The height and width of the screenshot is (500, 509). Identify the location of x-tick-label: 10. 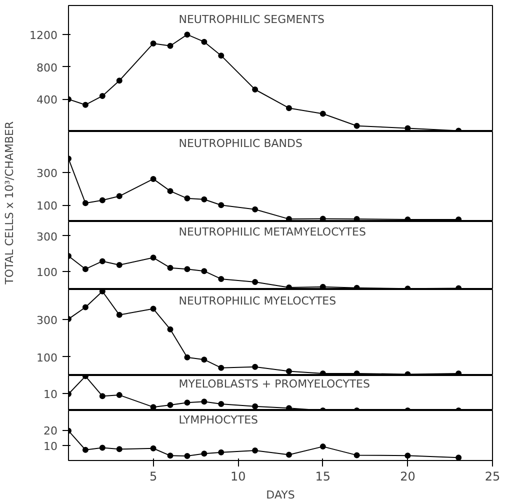
(238, 477).